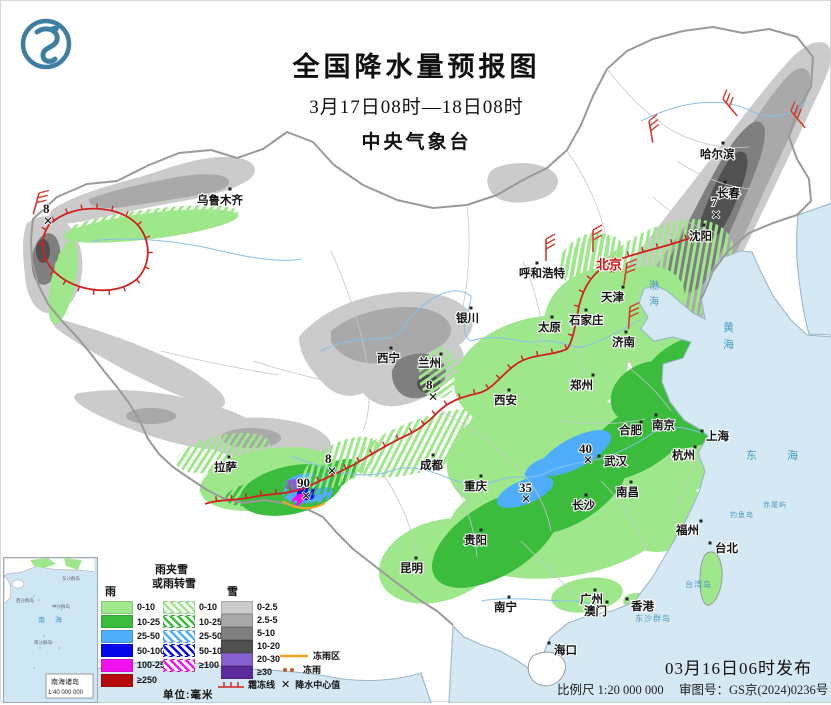  What do you see at coordinates (266, 633) in the screenshot?
I see `legend-range-label: 5-10` at bounding box center [266, 633].